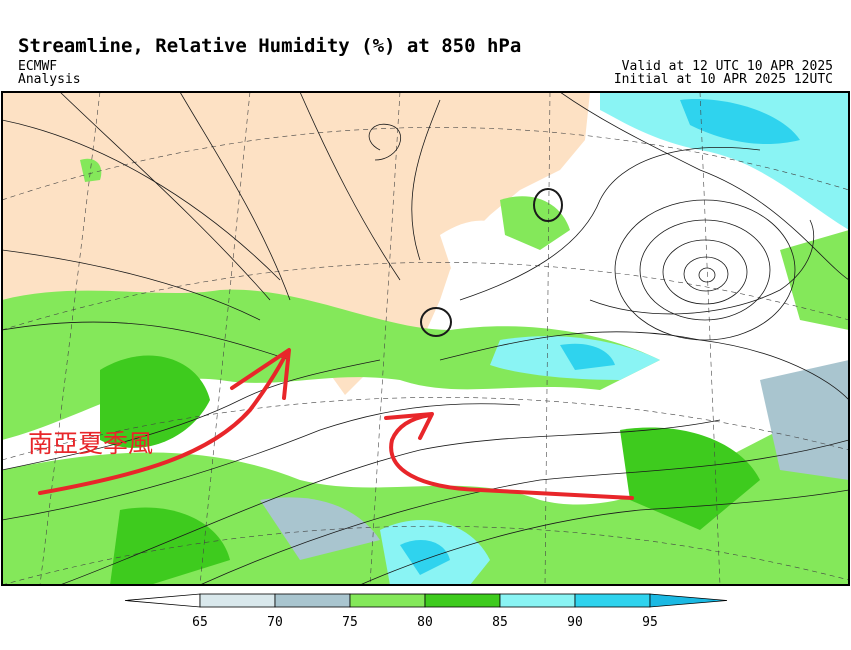  Describe the element at coordinates (500, 622) in the screenshot. I see `colorbar-label: 85` at that location.